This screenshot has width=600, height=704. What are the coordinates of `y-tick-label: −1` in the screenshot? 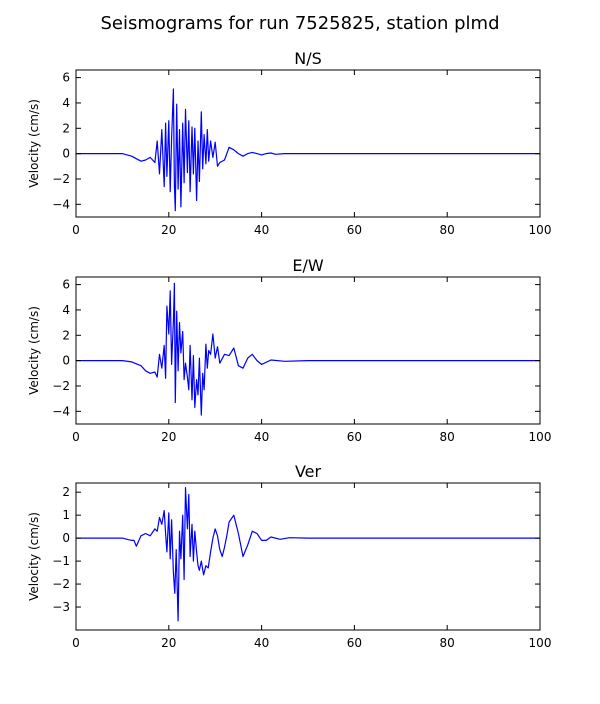 It's located at (61, 561).